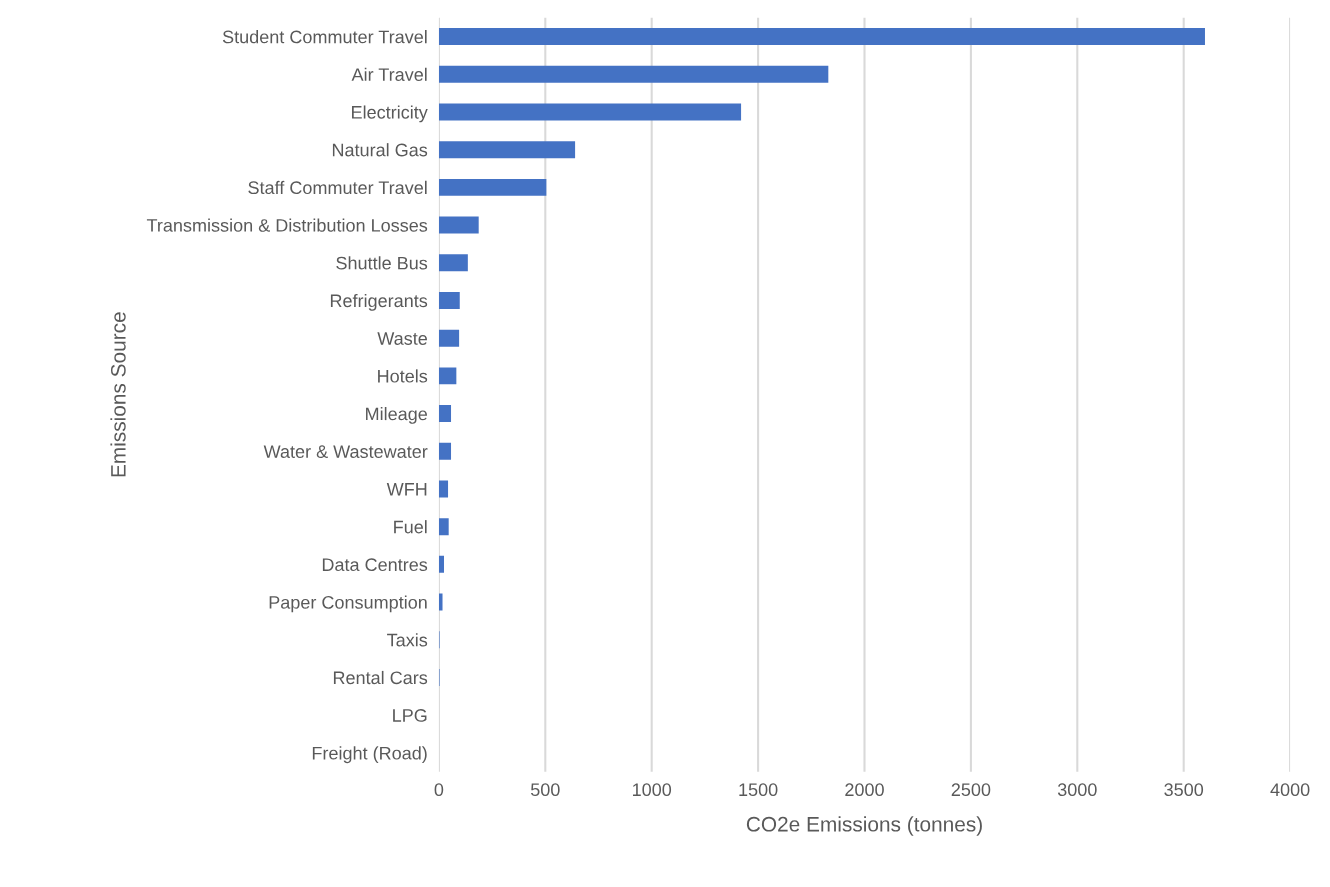  What do you see at coordinates (403, 376) in the screenshot?
I see `y-tick-label: Hotels` at bounding box center [403, 376].